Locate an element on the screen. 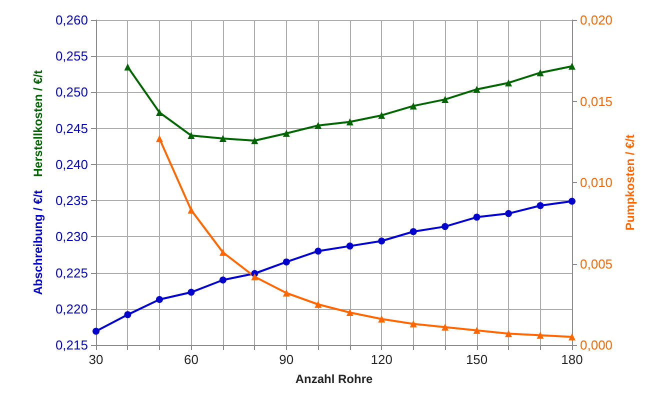 This screenshot has height=406, width=652. text: Herstellkosten / €/t is located at coordinates (38, 123).